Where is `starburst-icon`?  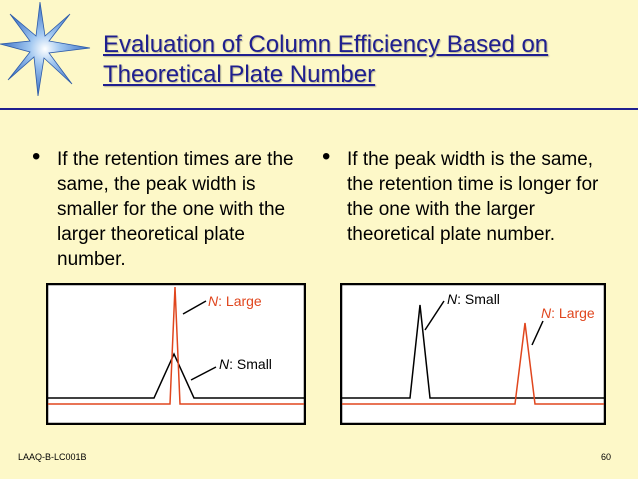 starburst-icon is located at coordinates (45, 49).